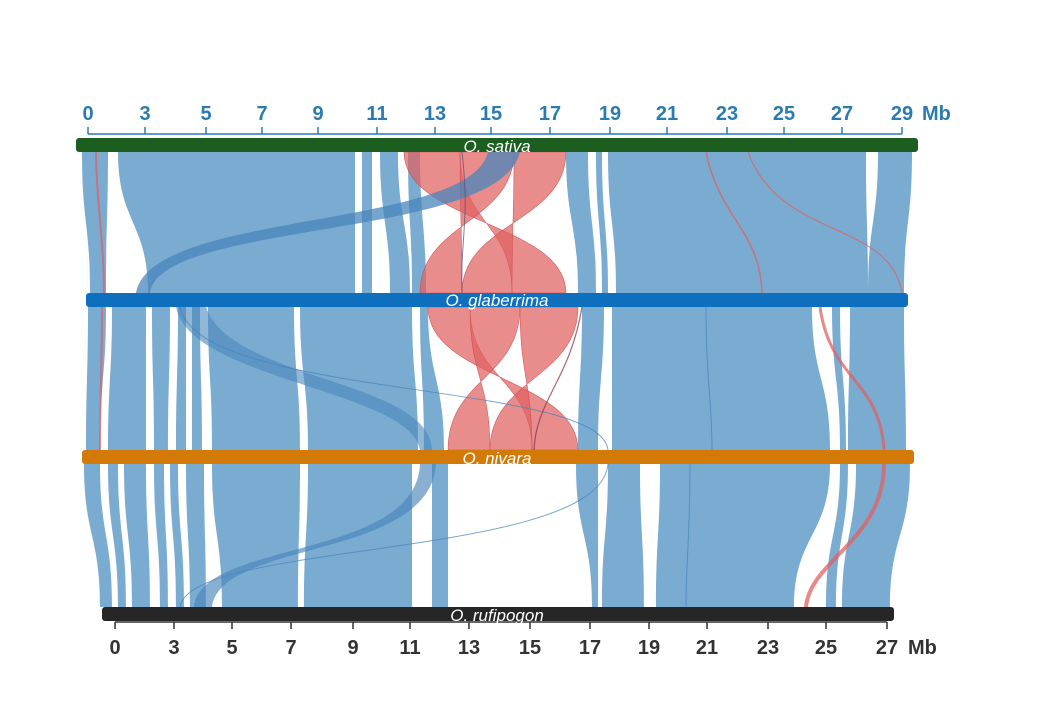  I want to click on chromosome-glaberrima: O. glaberrima, so click(497, 300).